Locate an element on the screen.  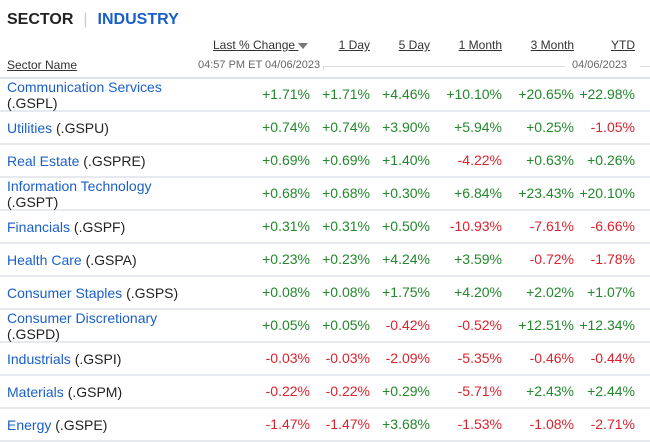
3-month-value: -7.61% is located at coordinates (551, 226).